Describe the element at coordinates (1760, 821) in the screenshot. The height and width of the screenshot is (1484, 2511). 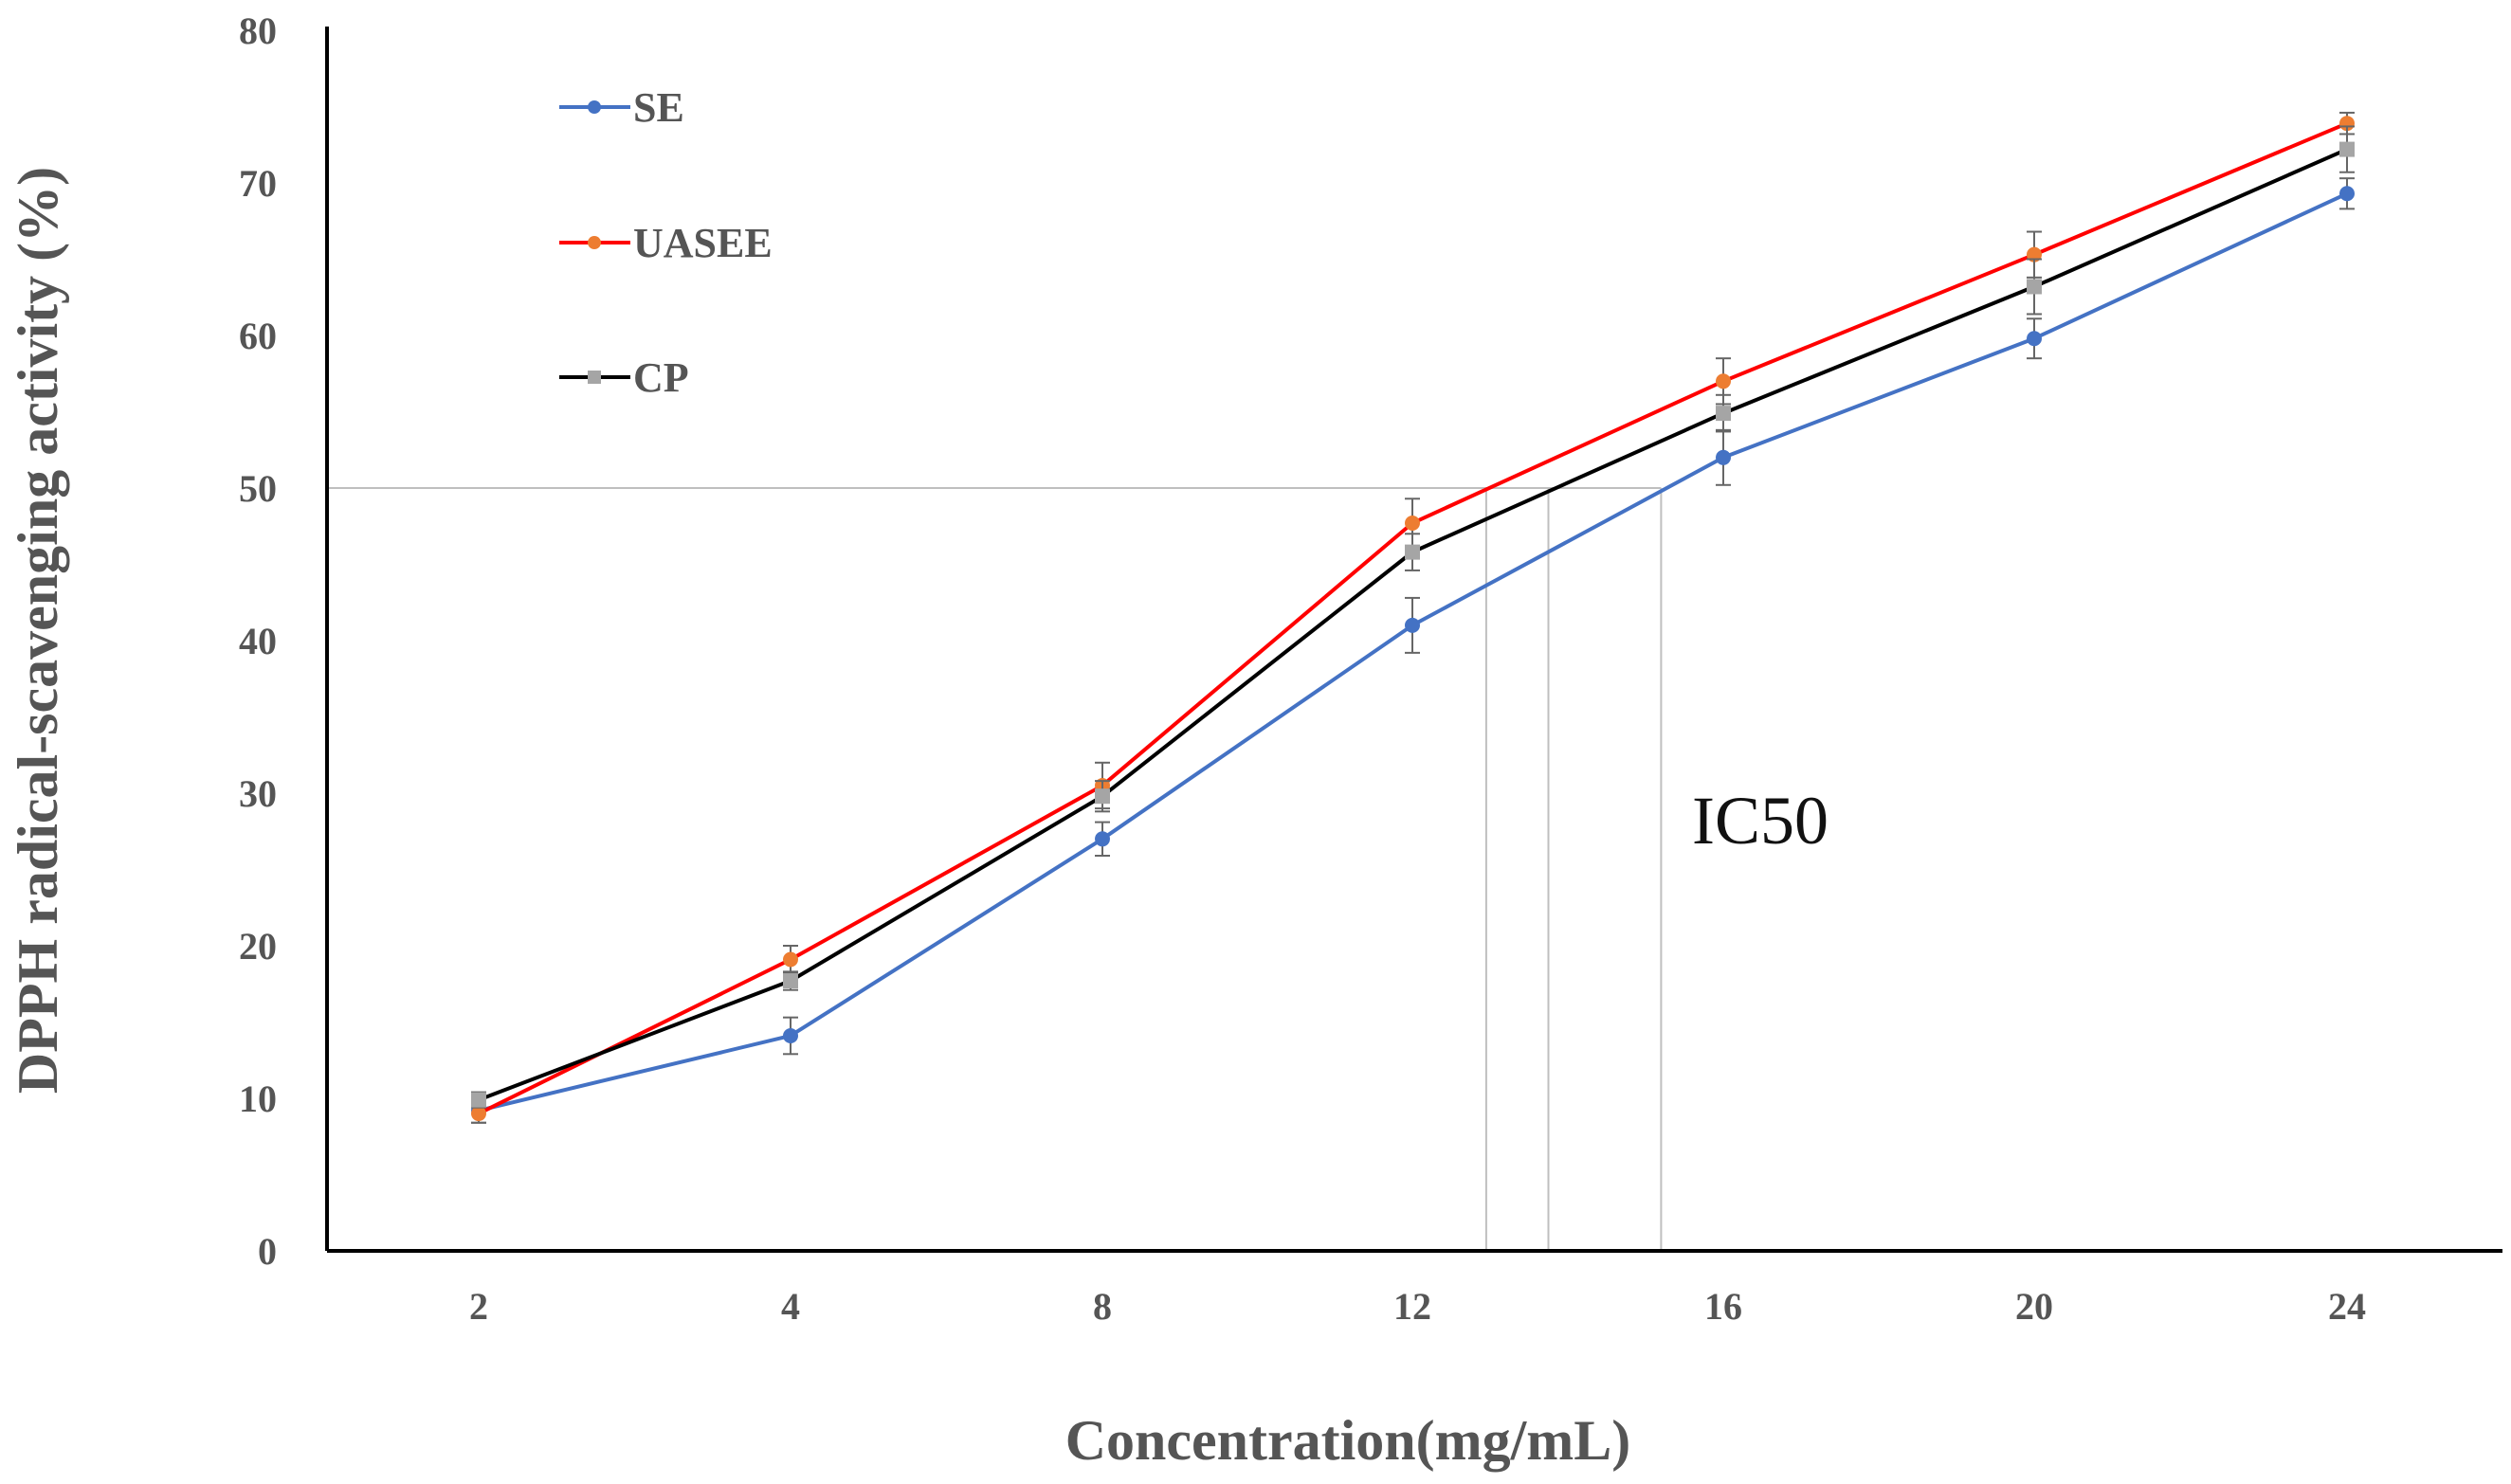
I see `ic50-annotation: IC50` at that location.